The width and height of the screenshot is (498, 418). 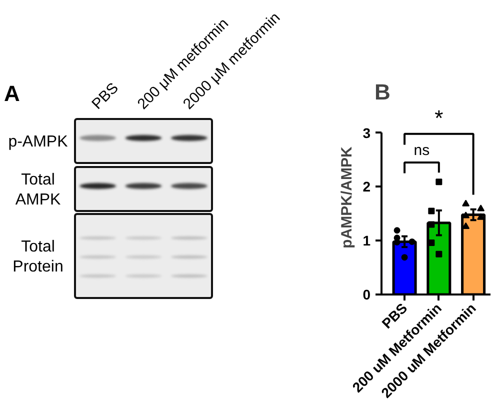 I want to click on text: Total Protein, so click(x=38, y=257).